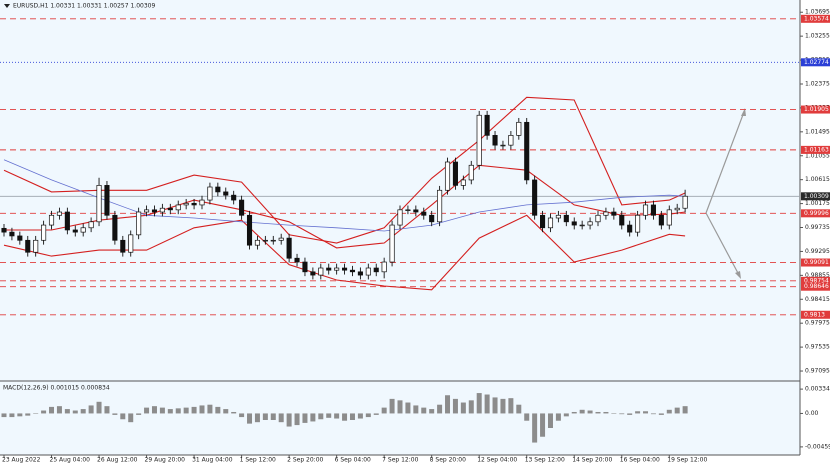 This screenshot has height=465, width=830. I want to click on x-tick-label: 2 Sep 20:00, so click(305, 460).